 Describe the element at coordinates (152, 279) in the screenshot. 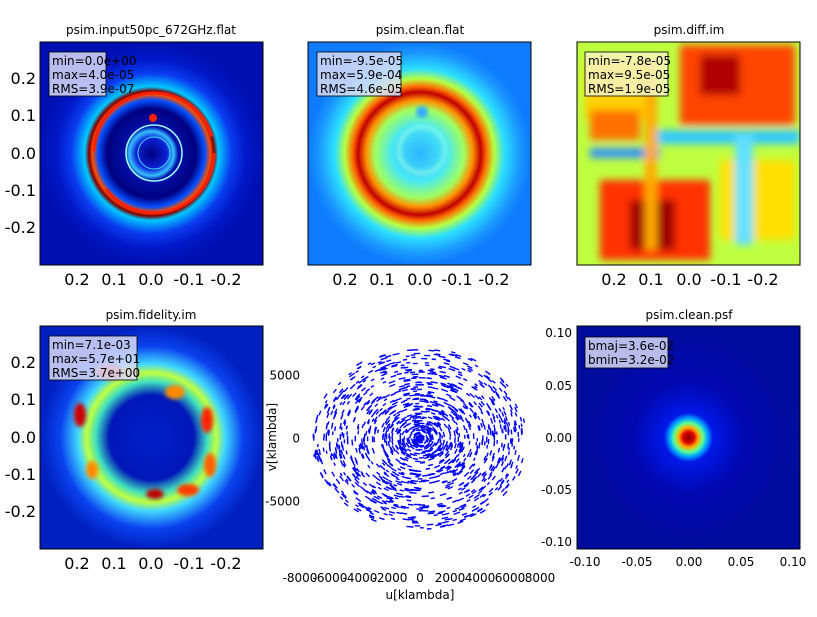

I see `x-tick-labels: 0.2 0.1 0.0 -0.1 -0.2` at that location.